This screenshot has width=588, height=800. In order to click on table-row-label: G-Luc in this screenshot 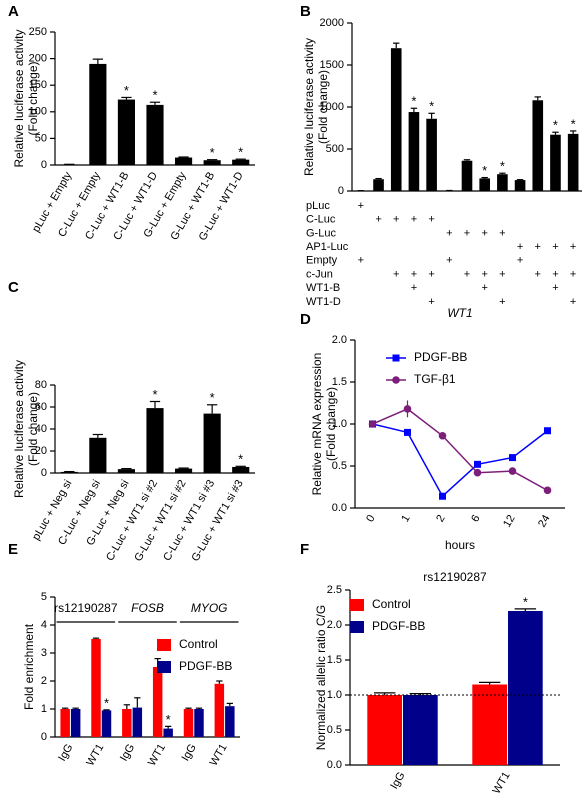, I will do `click(321, 233)`.